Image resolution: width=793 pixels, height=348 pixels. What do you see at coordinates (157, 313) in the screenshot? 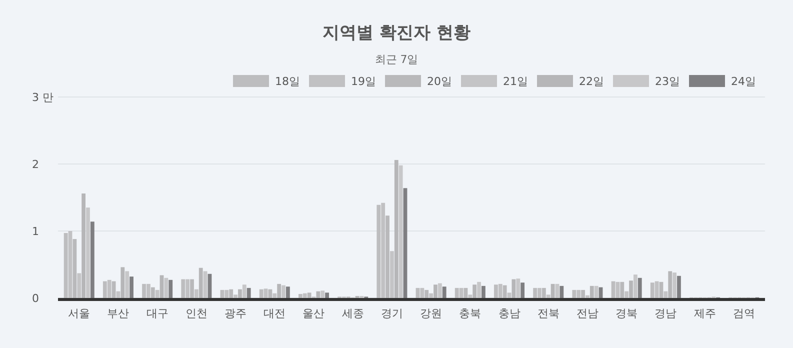
I see `x-tick-label: 대구` at bounding box center [157, 313].